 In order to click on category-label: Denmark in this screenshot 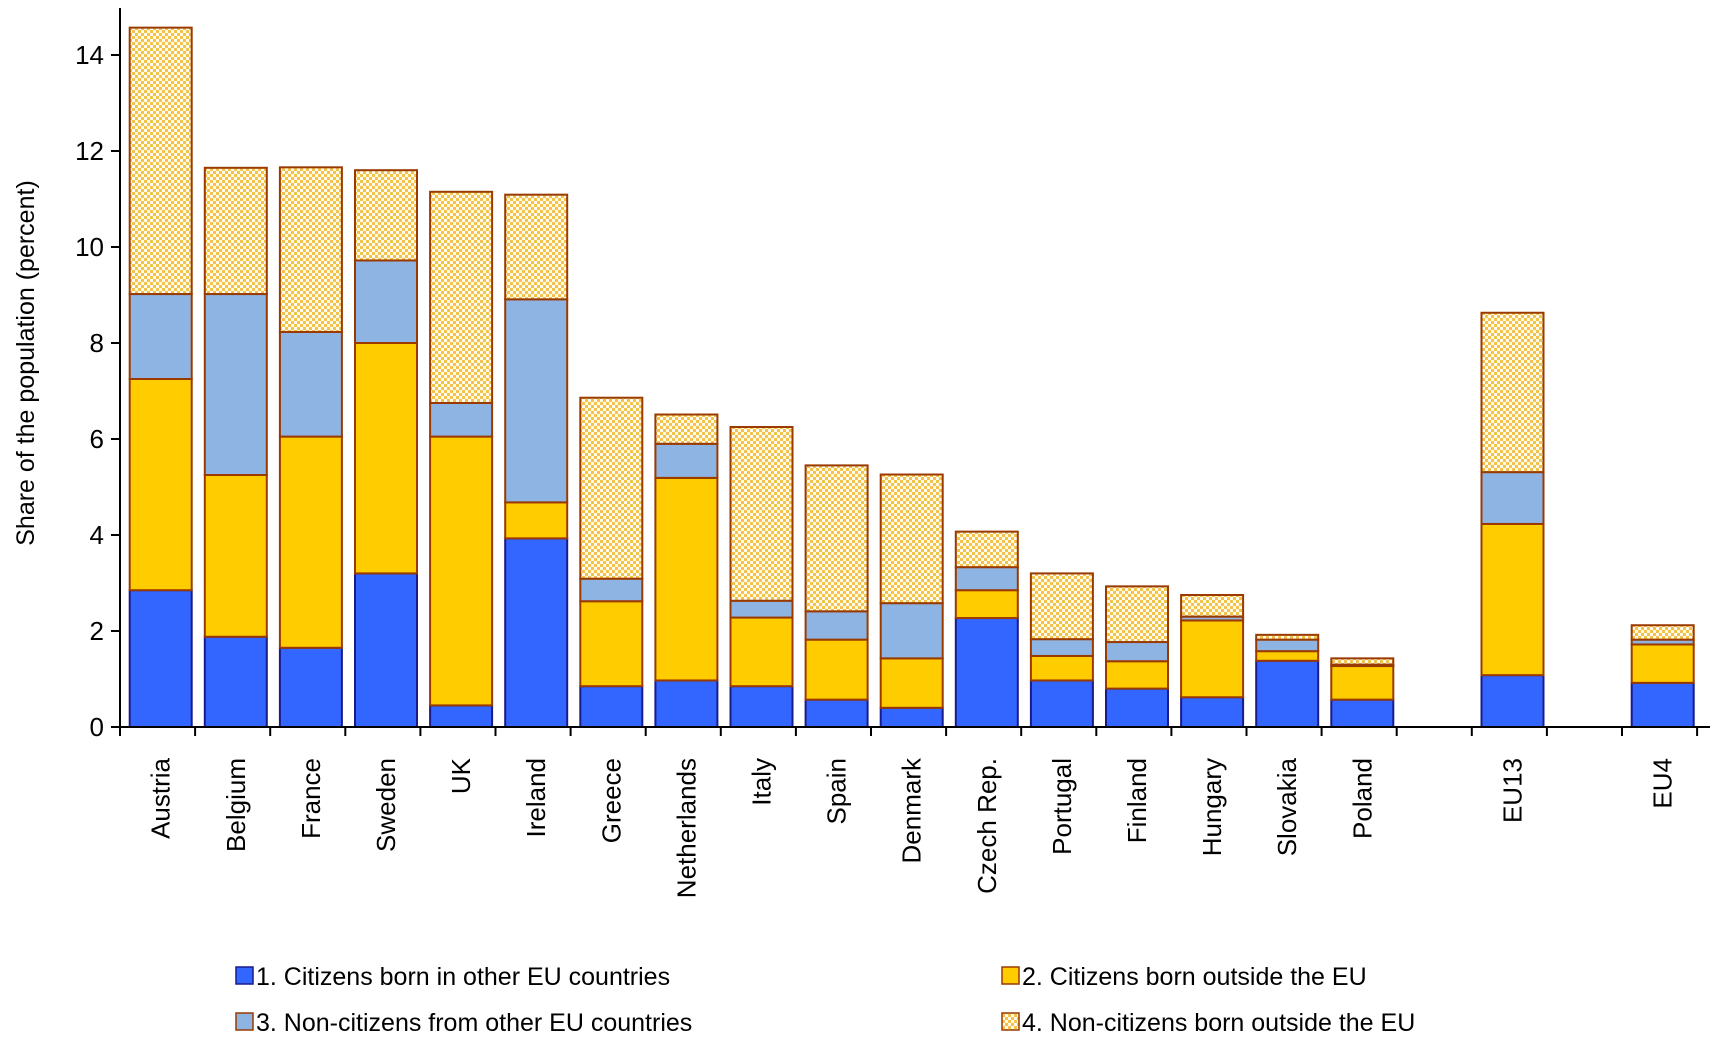, I will do `click(912, 810)`.